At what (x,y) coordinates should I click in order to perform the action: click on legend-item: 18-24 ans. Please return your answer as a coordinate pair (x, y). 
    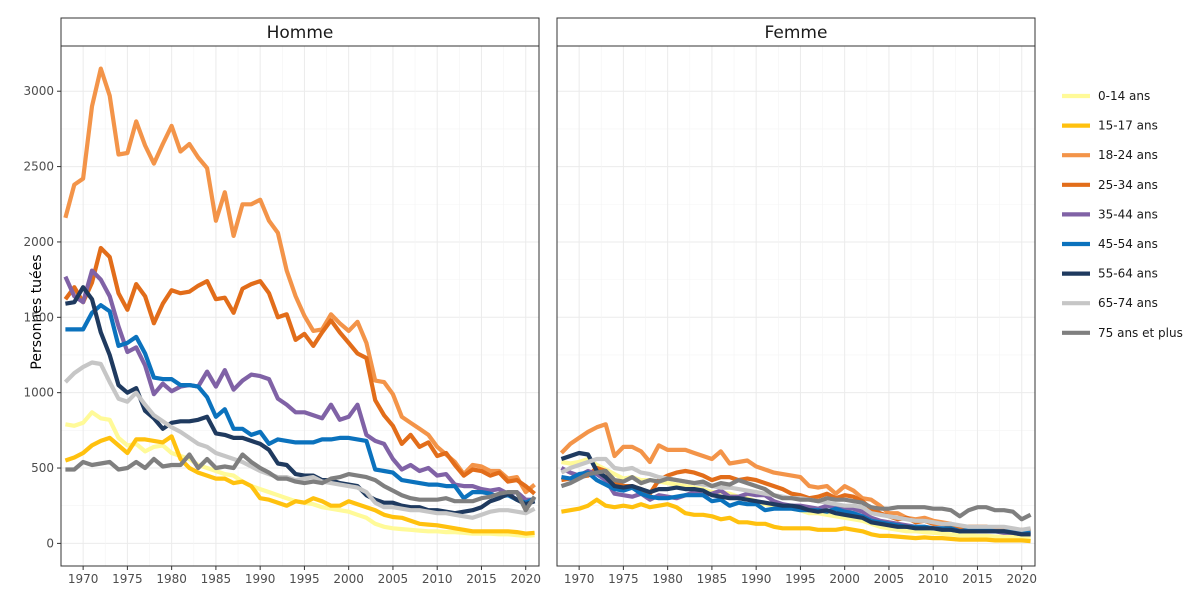
    Looking at the image, I should click on (1110, 155).